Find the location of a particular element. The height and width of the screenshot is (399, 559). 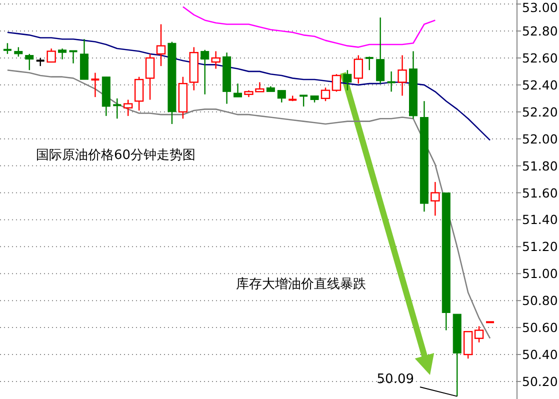

y-tick-label: 52.80 is located at coordinates (540, 31).